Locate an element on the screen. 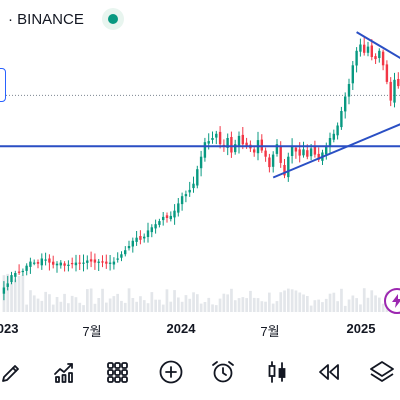  layers-icon is located at coordinates (382, 372).